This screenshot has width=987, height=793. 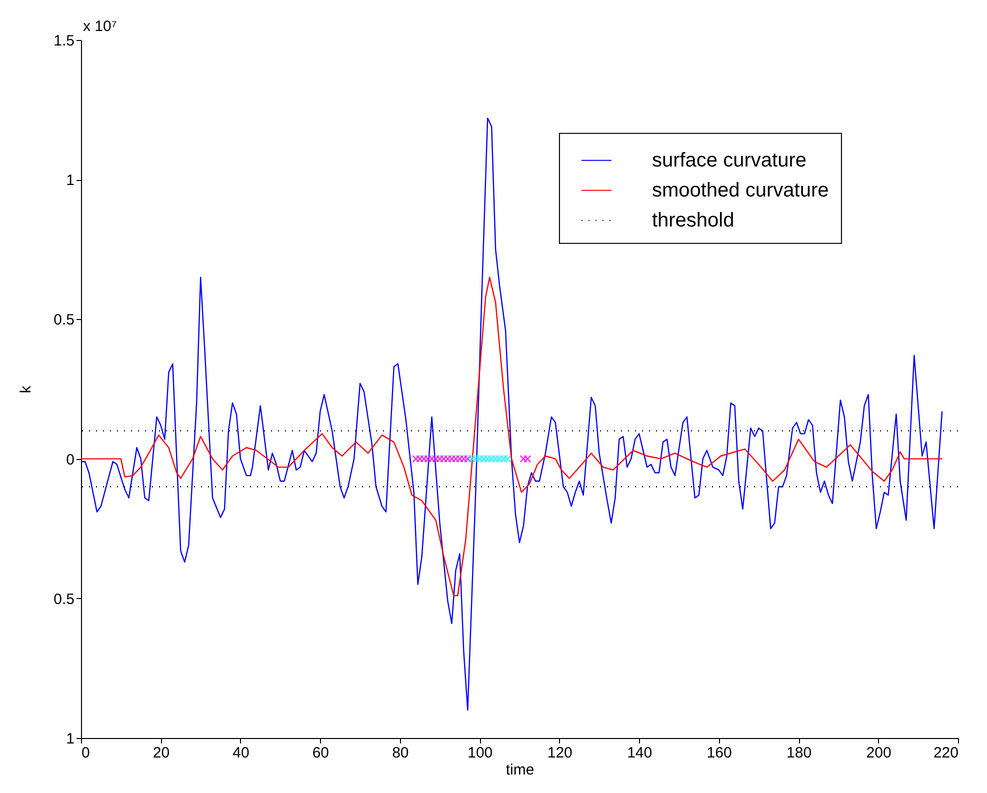 What do you see at coordinates (799, 753) in the screenshot?
I see `x-tick-label: 180` at bounding box center [799, 753].